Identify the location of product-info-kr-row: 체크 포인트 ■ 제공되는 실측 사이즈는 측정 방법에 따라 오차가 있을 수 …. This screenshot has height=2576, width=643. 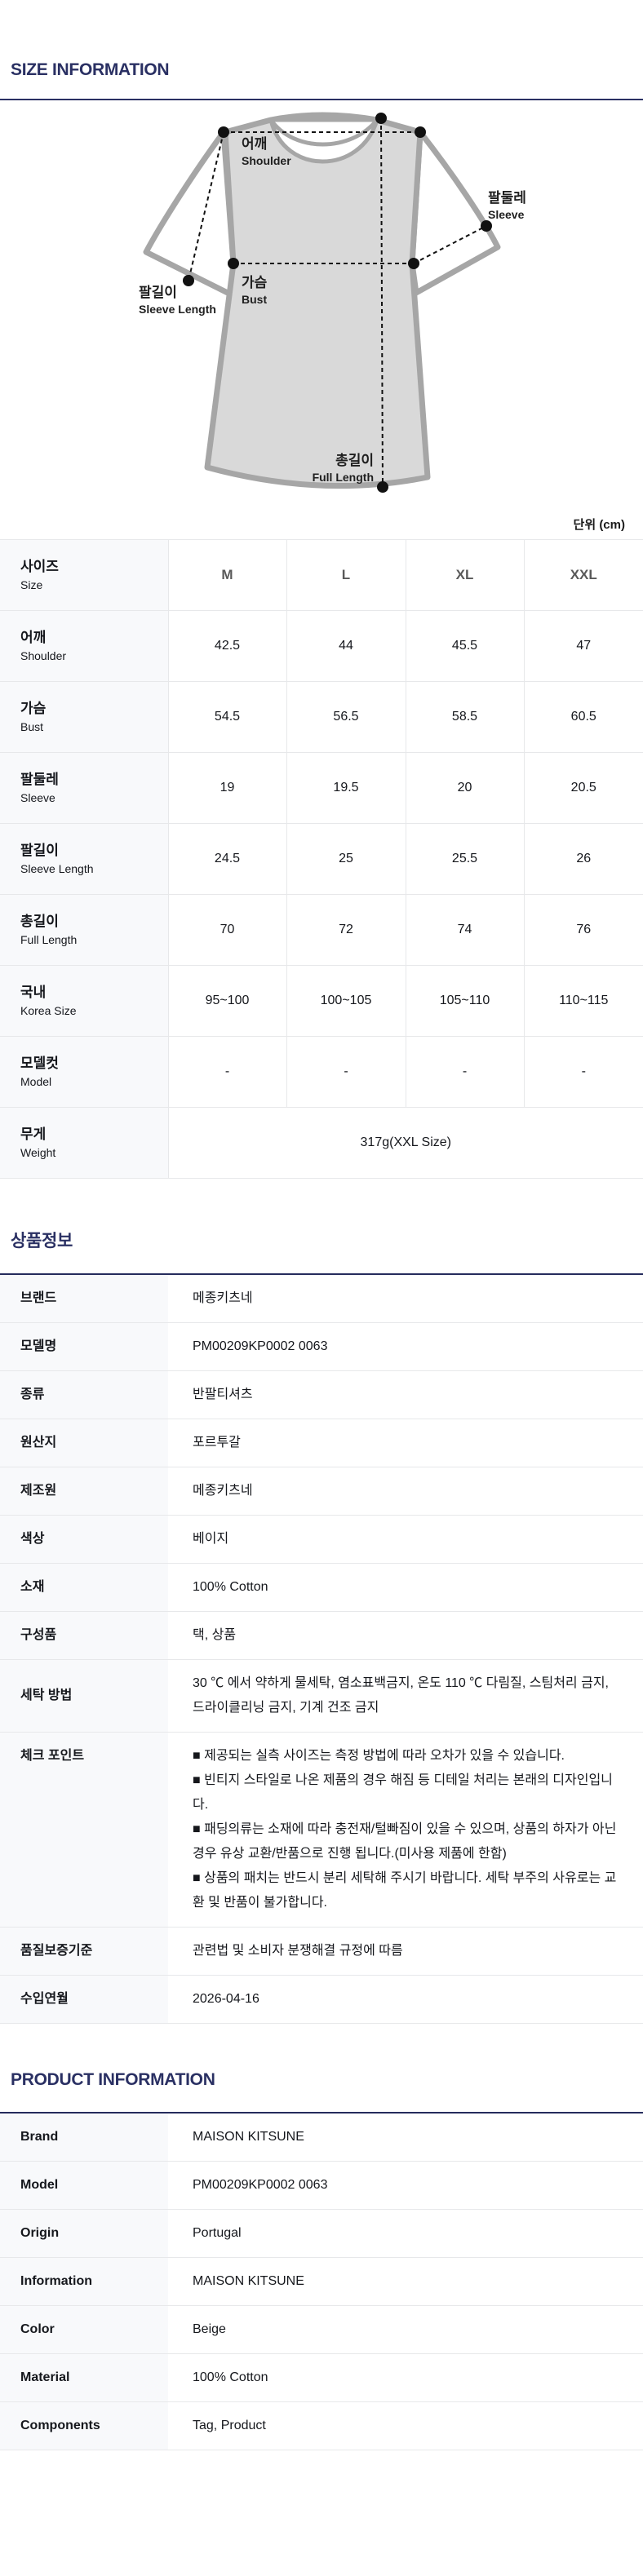
(321, 1830).